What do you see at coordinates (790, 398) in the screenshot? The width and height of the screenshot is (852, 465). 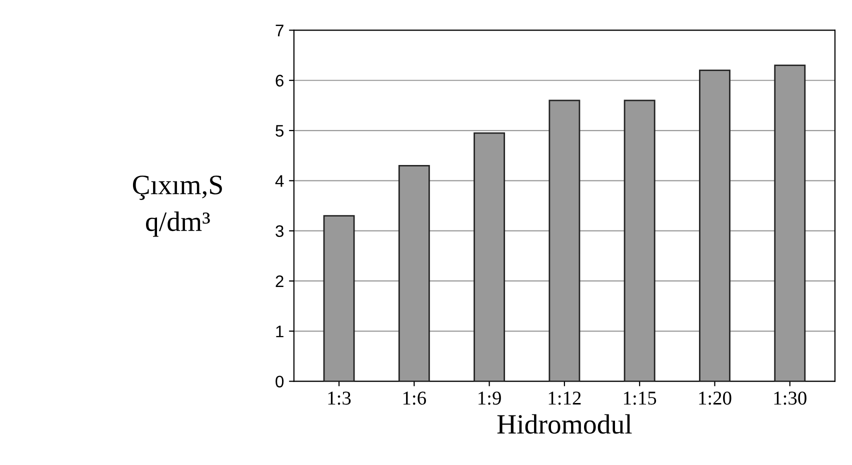 I see `x-tick-label: 1:30` at bounding box center [790, 398].